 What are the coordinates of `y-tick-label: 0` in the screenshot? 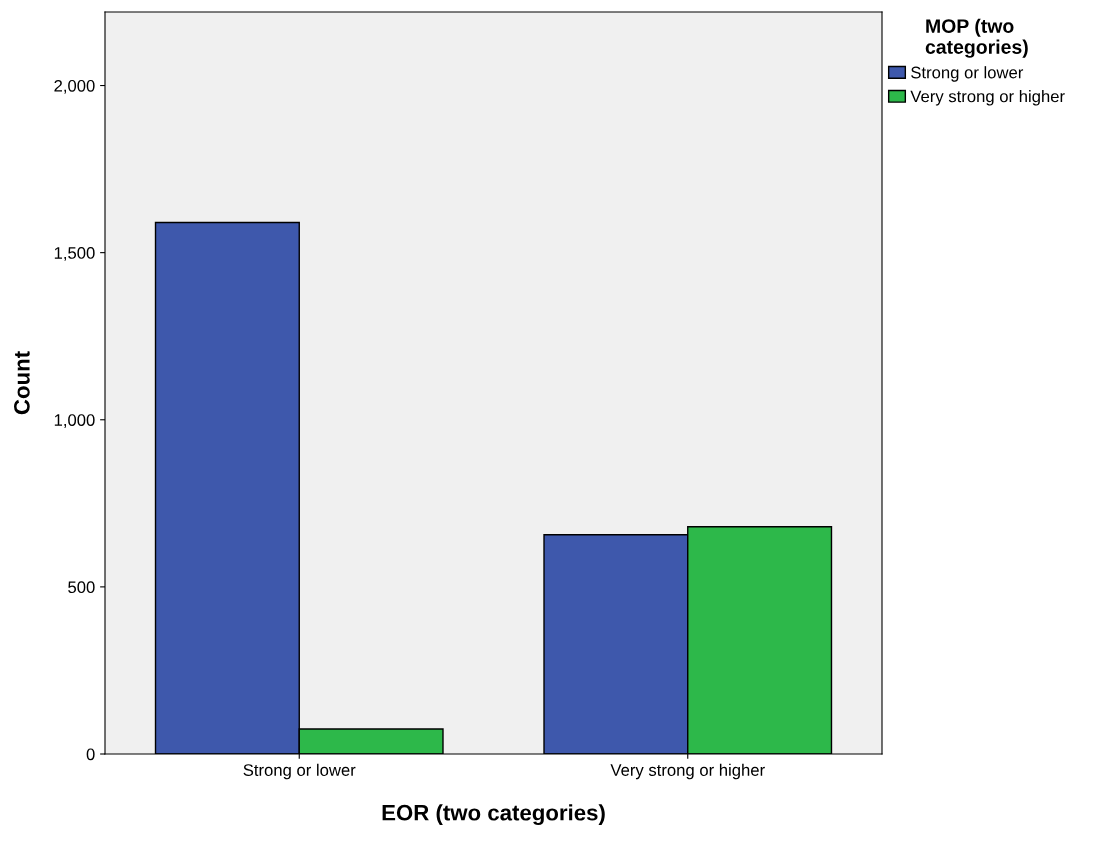 It's located at (90, 754).